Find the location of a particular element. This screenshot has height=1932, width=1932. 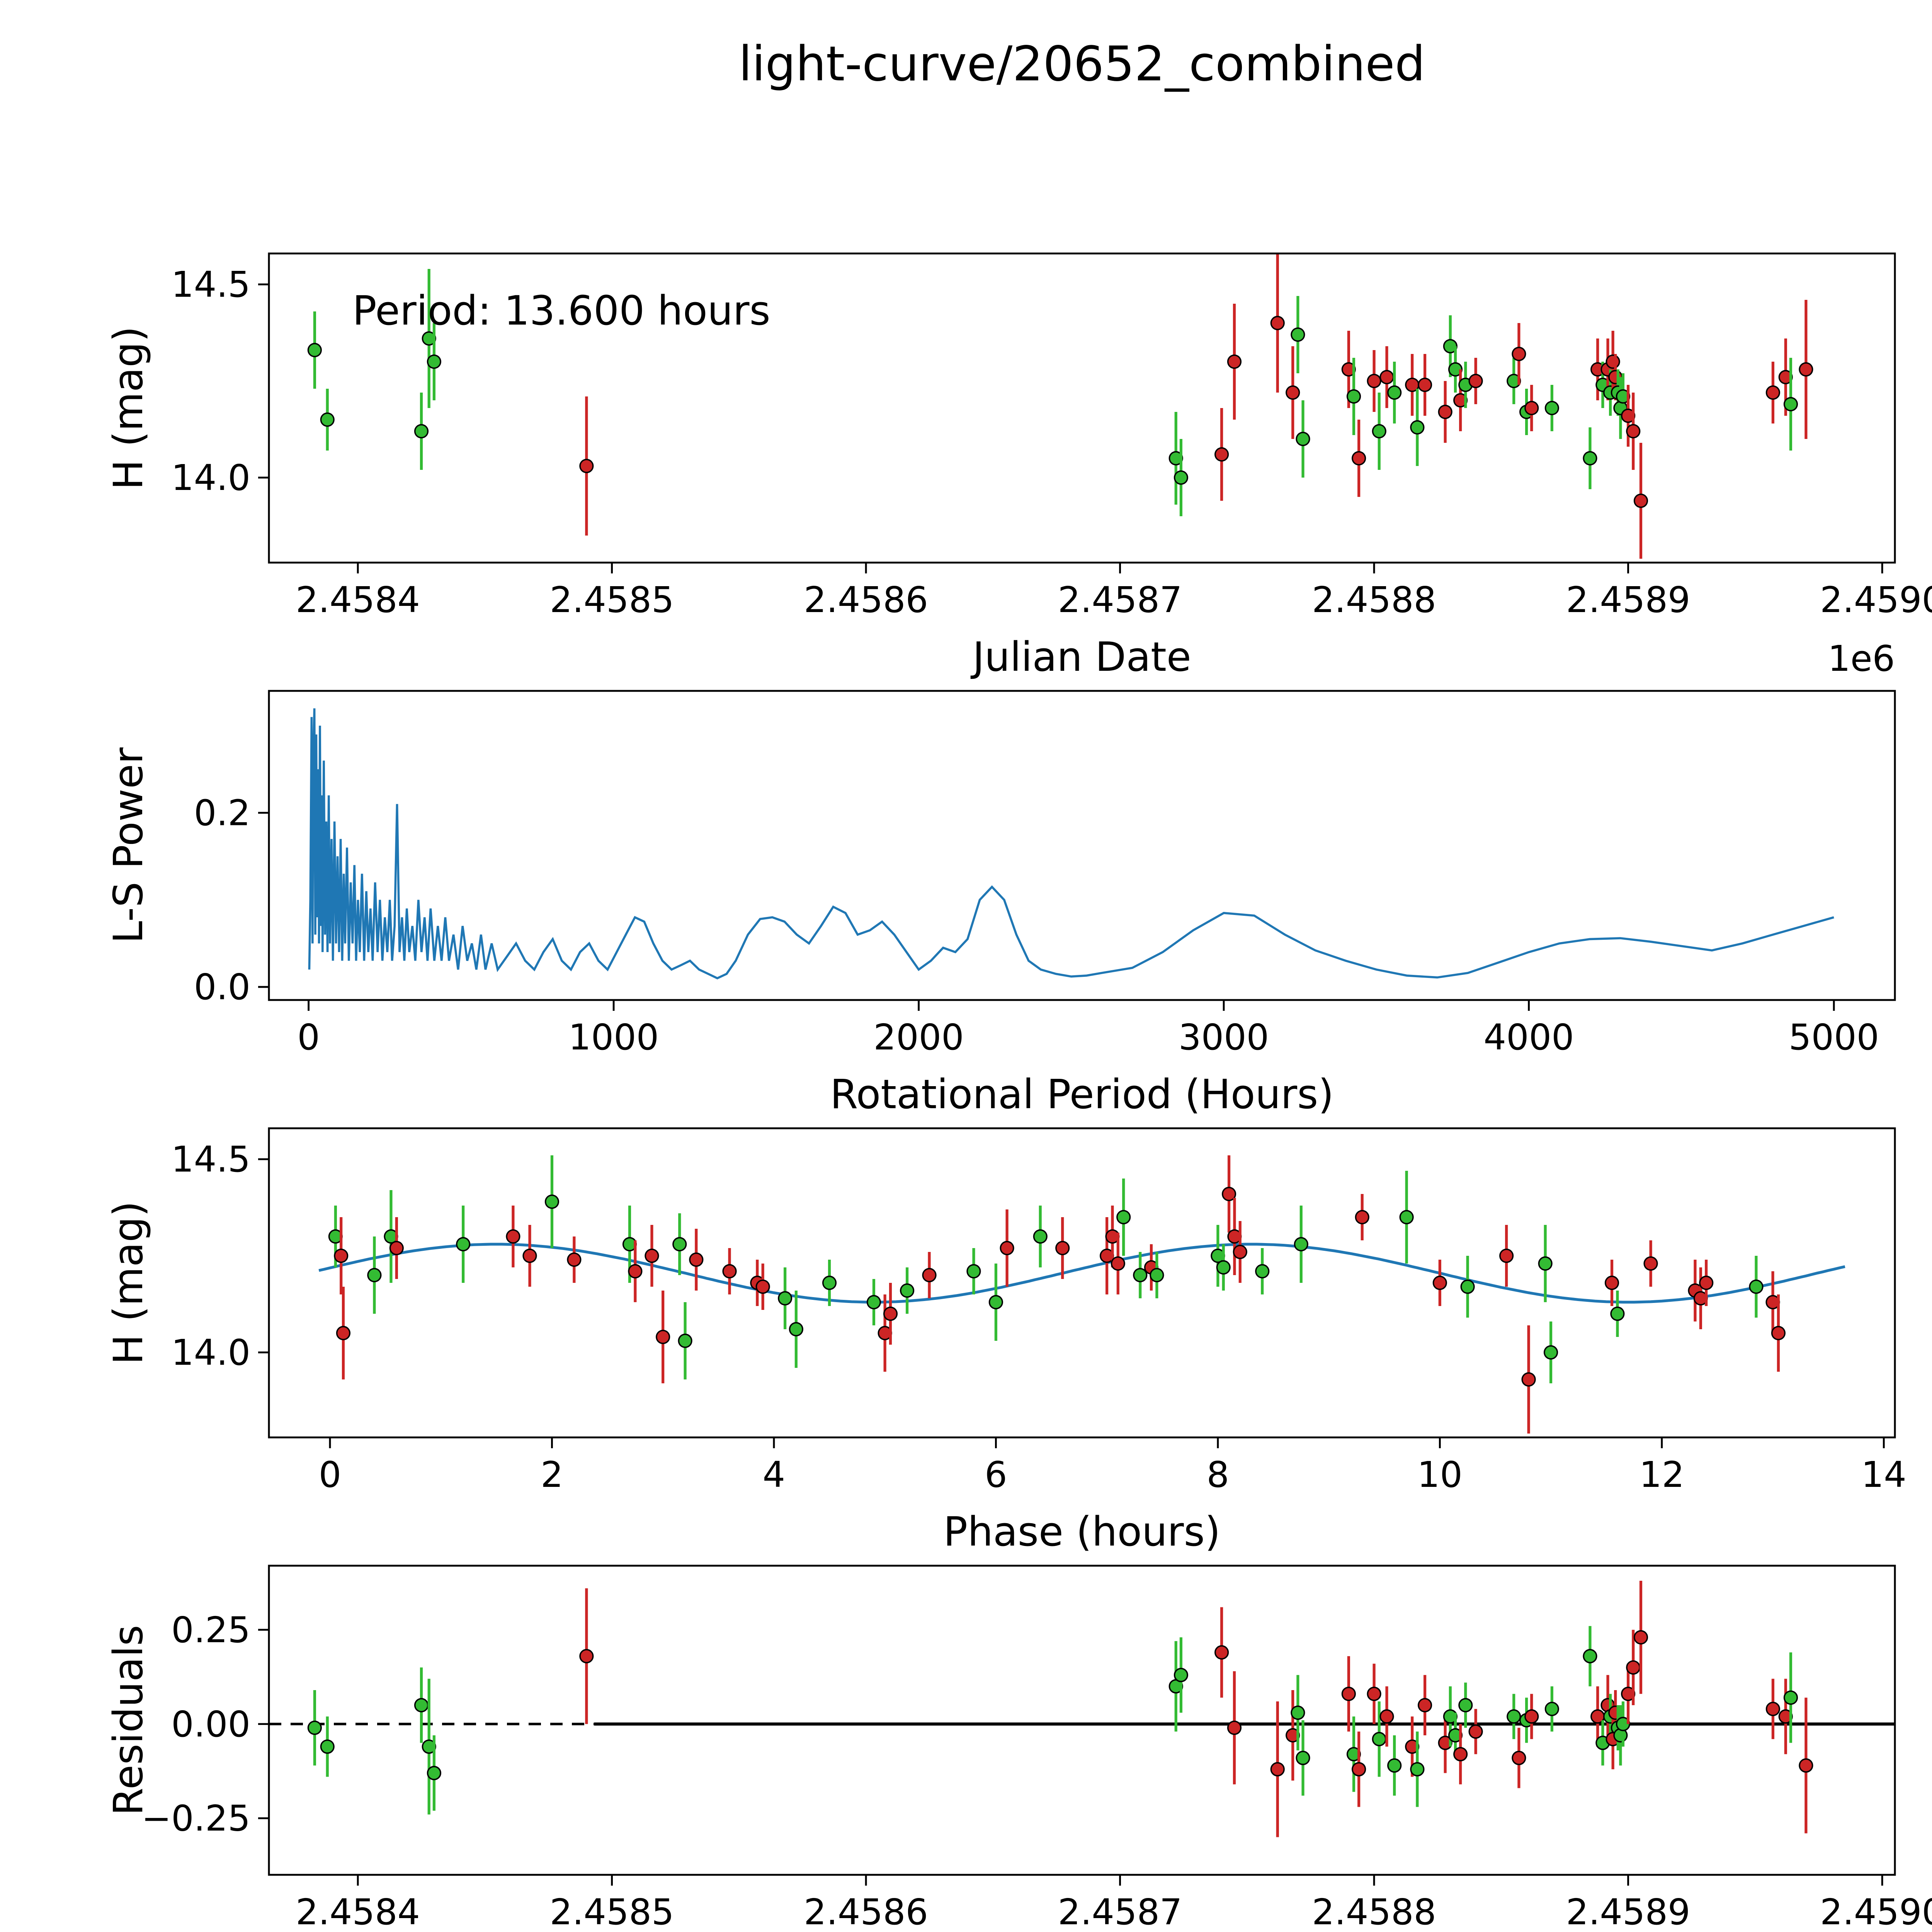

x-tick-label: 2 is located at coordinates (552, 1475).